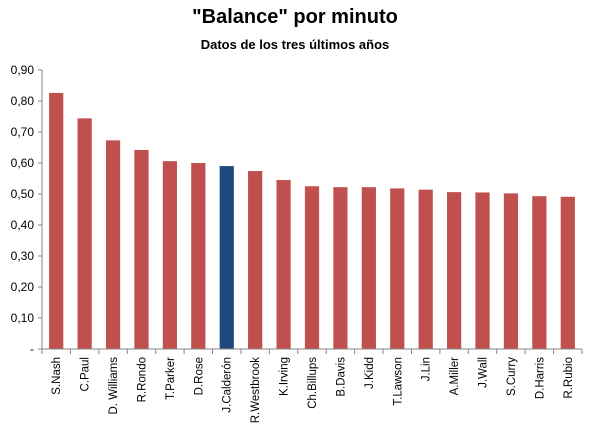  I want to click on x-category-label: D.Rose, so click(199, 376).